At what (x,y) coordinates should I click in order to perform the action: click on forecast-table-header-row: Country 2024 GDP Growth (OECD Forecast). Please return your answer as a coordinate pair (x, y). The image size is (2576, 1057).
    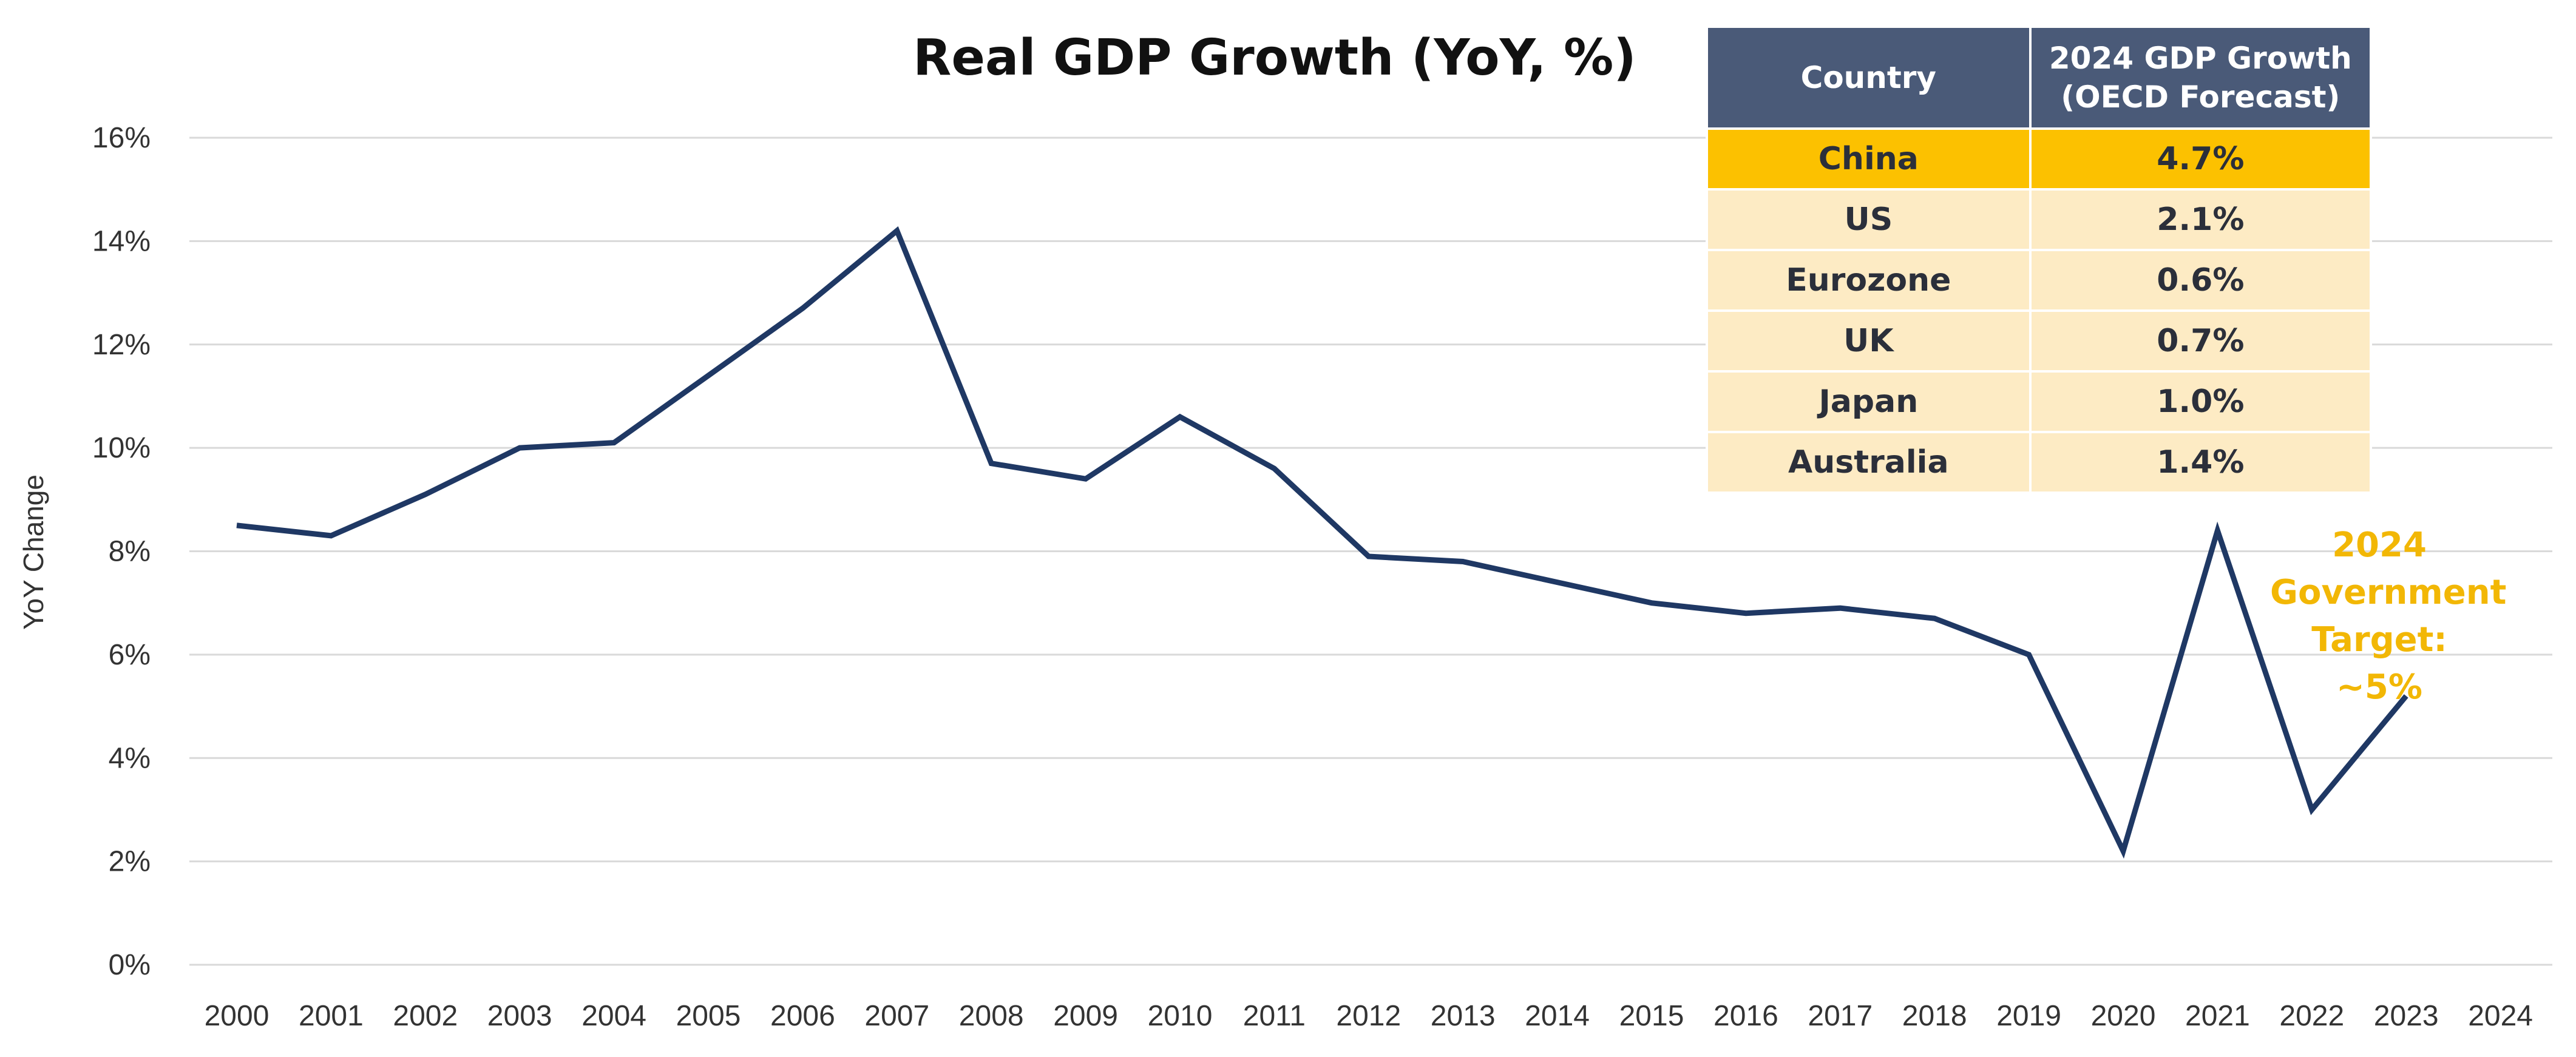
    Looking at the image, I should click on (2040, 78).